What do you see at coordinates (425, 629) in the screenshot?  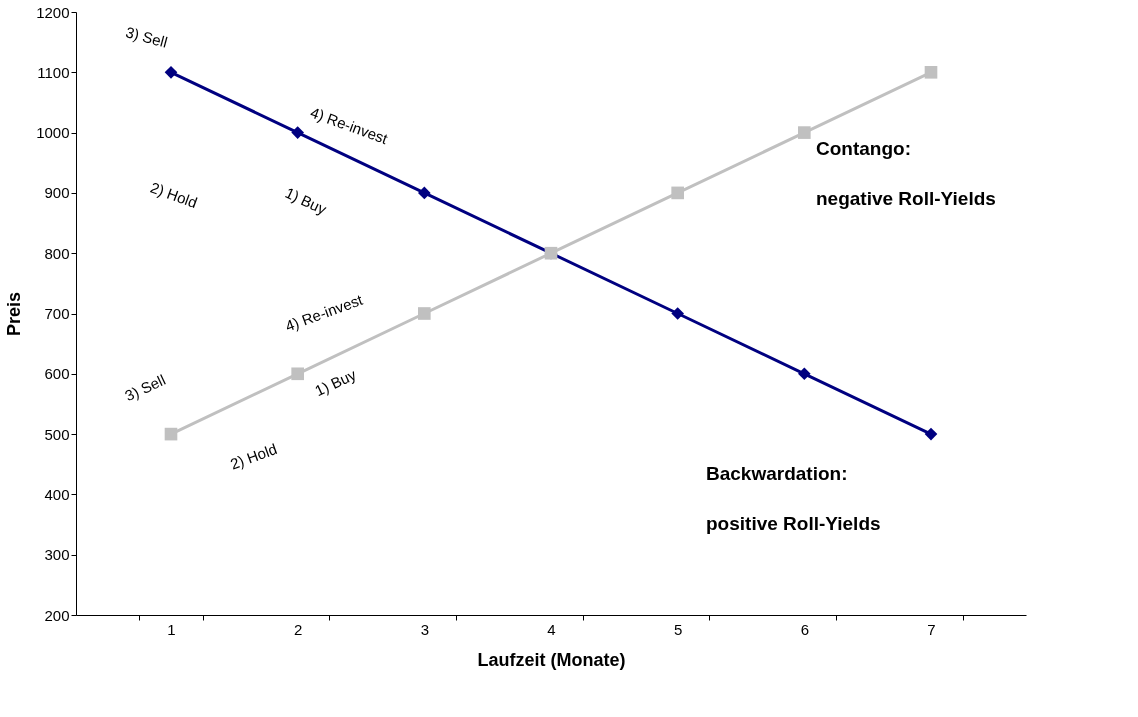 I see `x-tick-label: 3` at bounding box center [425, 629].